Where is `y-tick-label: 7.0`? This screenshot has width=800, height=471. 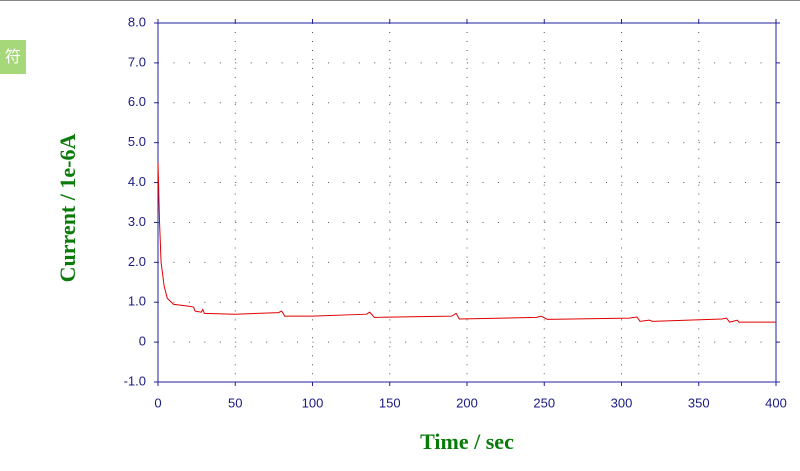
y-tick-label: 7.0 is located at coordinates (137, 61).